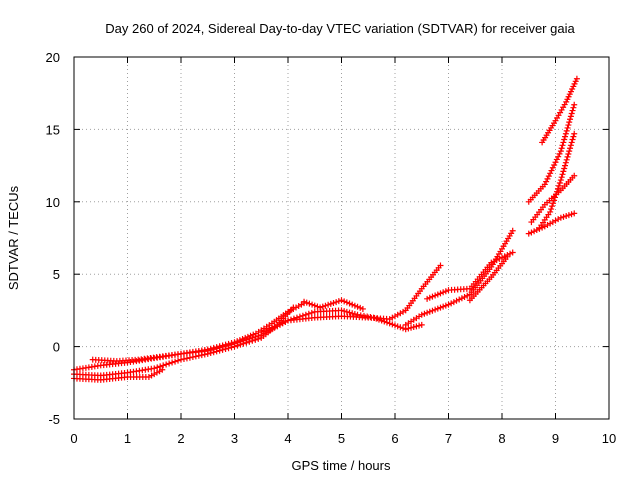 Image resolution: width=640 pixels, height=480 pixels. Describe the element at coordinates (501, 438) in the screenshot. I see `x-tick-label: 8` at that location.